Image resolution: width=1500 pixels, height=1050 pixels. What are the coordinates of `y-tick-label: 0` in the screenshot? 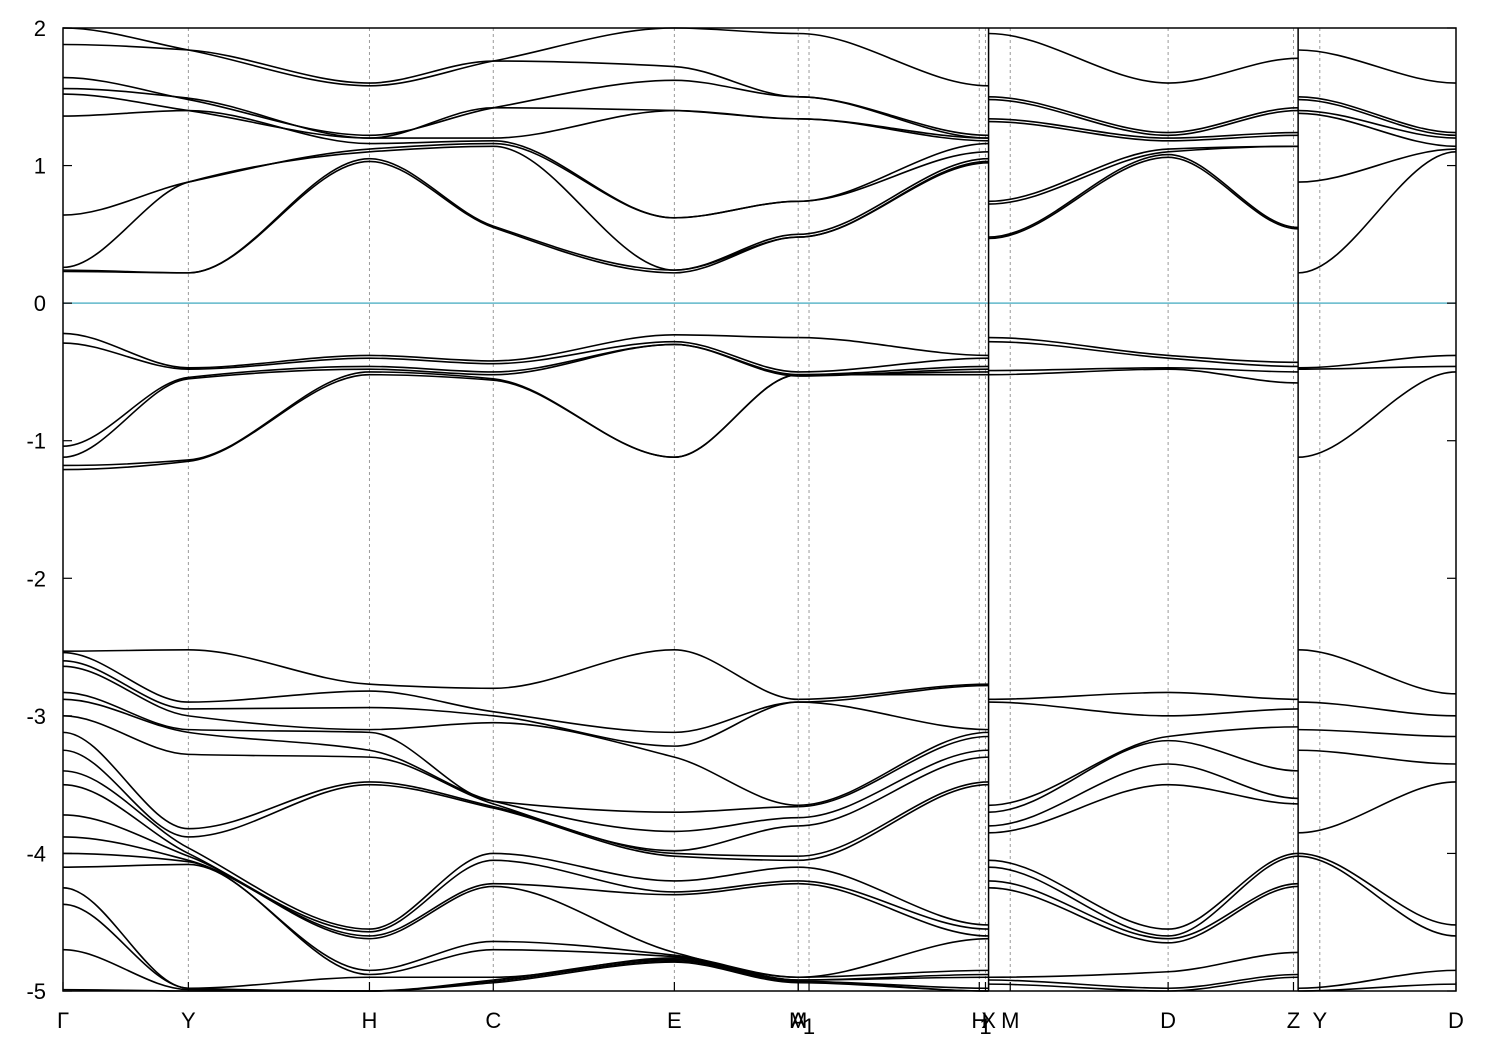 It's located at (40, 303).